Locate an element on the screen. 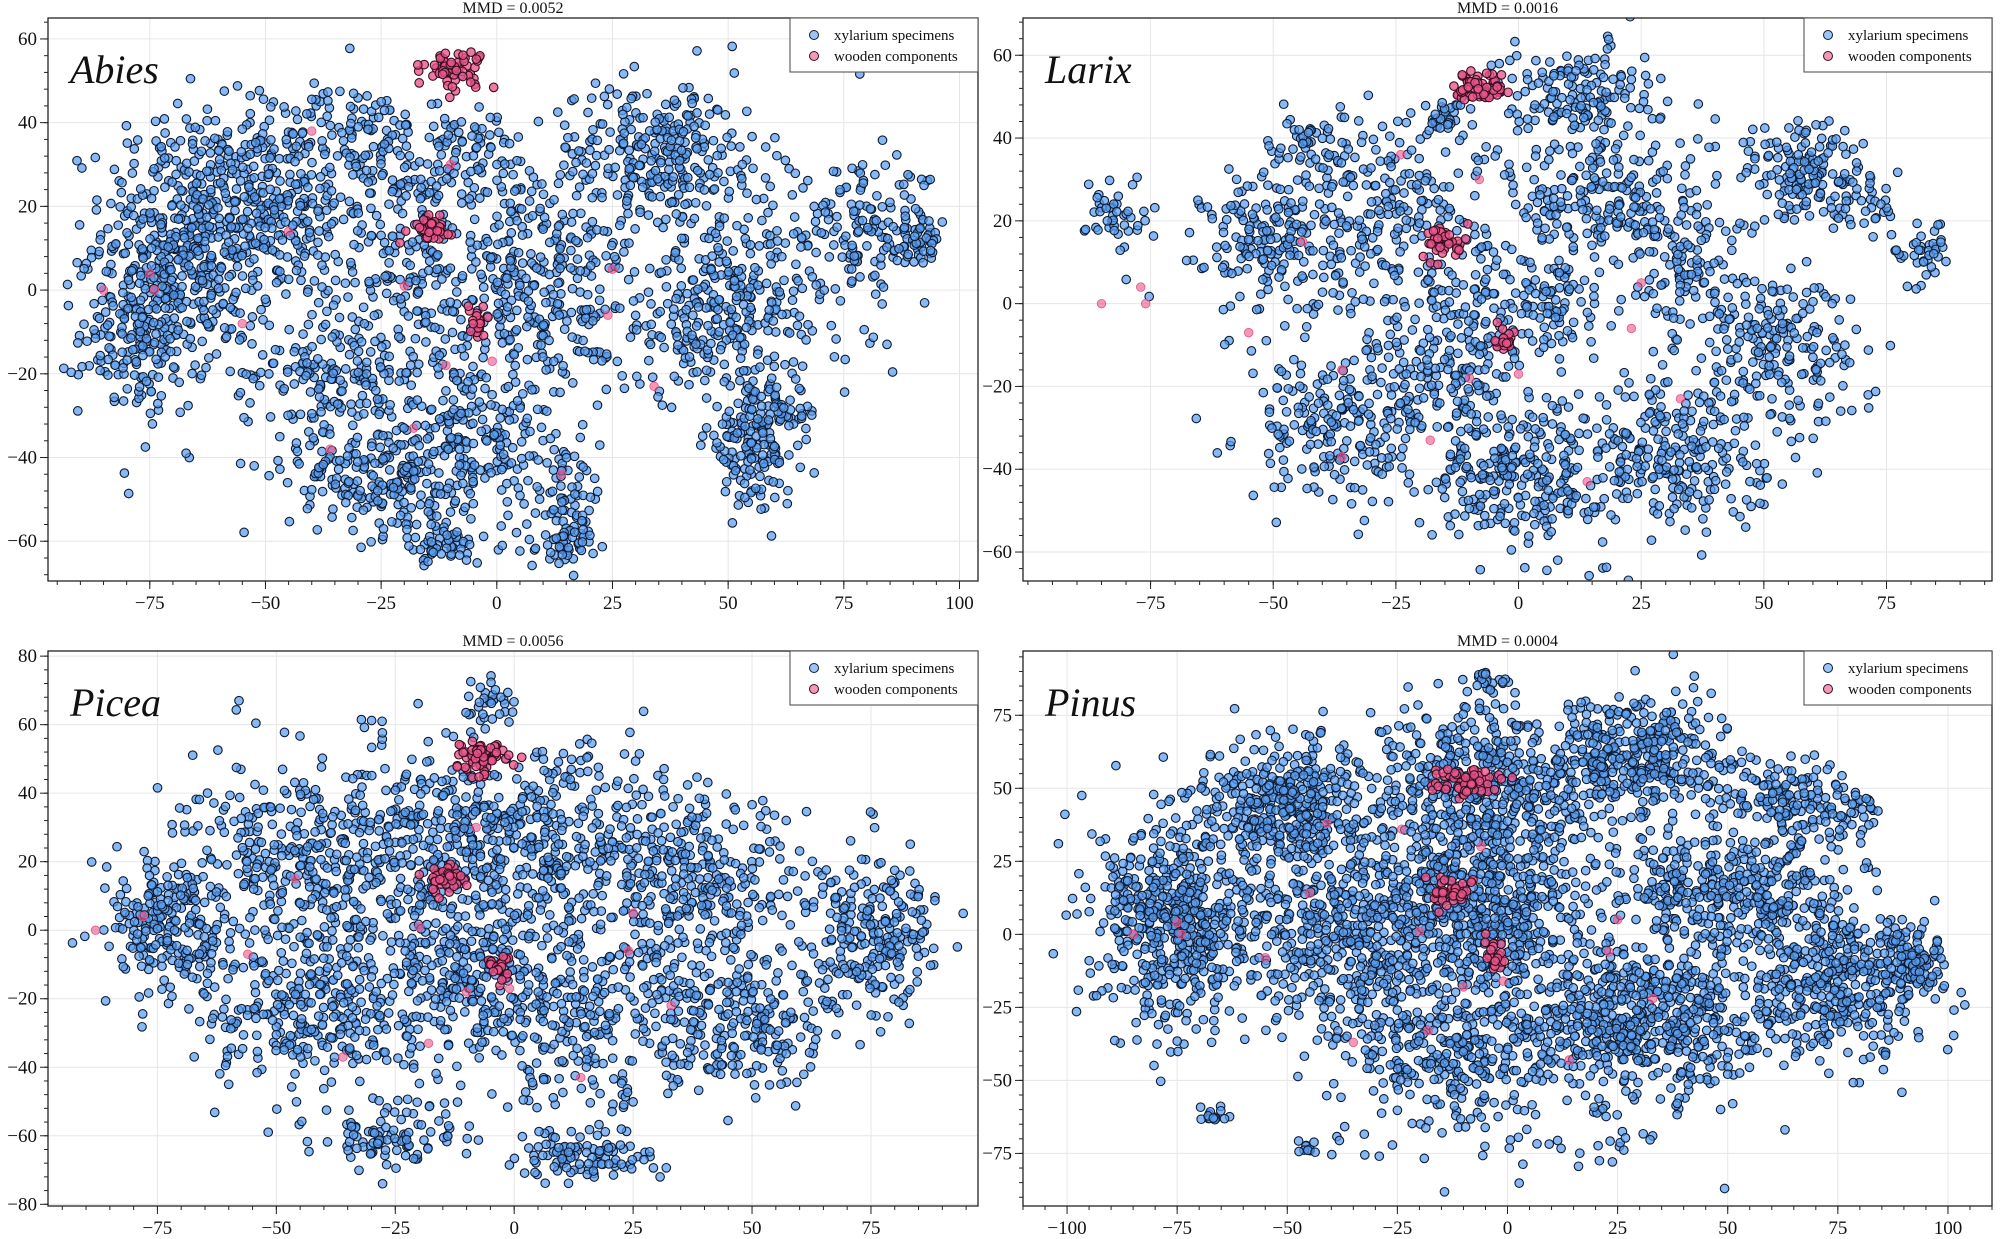  wooden-point is located at coordinates (608, 315).